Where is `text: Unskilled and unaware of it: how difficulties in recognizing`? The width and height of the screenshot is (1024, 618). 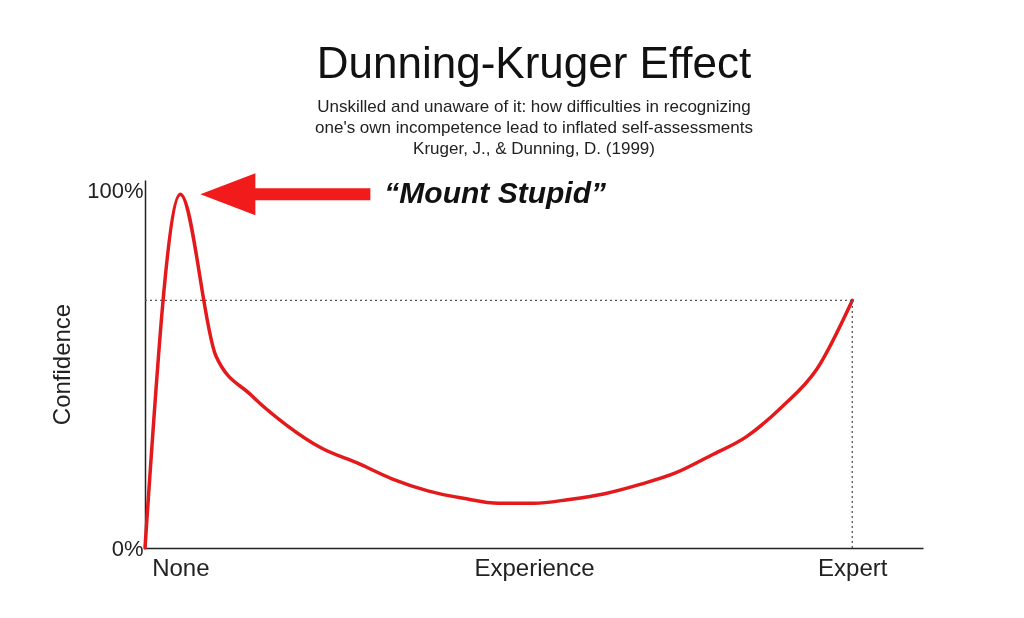 text: Unskilled and unaware of it: how difficulties in recognizing is located at coordinates (534, 107).